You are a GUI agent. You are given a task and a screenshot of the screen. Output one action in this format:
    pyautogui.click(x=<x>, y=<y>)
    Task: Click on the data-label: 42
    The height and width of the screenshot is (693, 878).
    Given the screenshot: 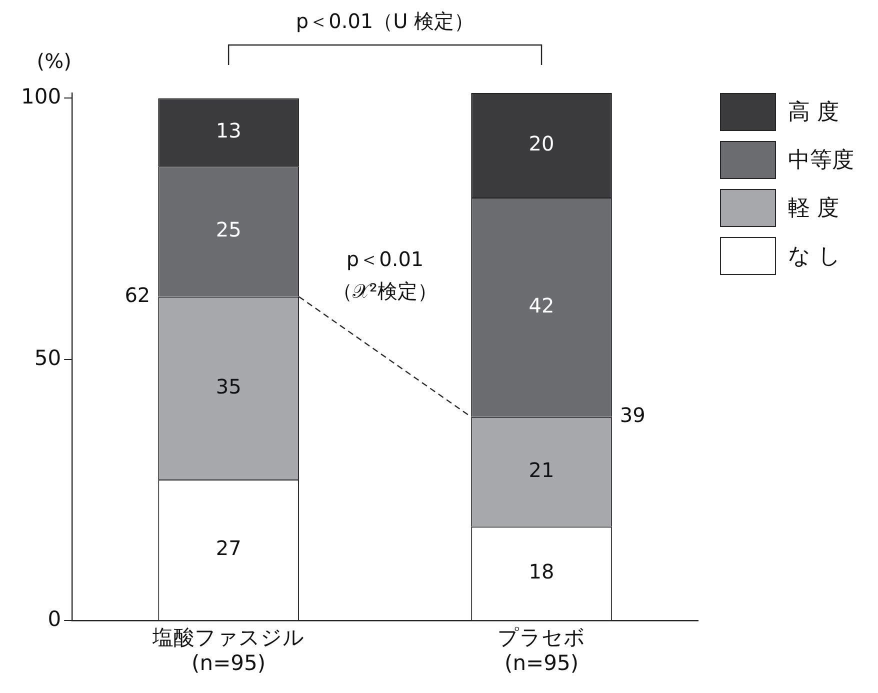 What is the action you would take?
    pyautogui.click(x=541, y=305)
    